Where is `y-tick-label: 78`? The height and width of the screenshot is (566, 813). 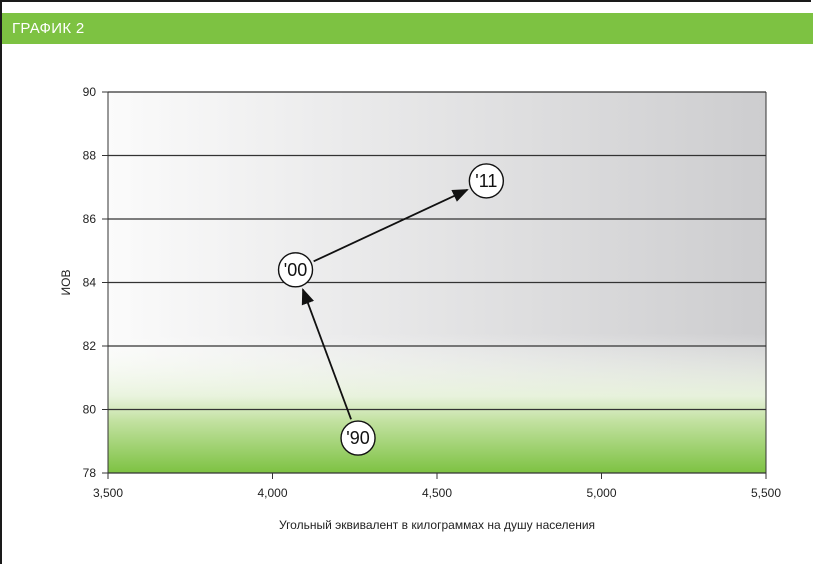
y-tick-label: 78 is located at coordinates (90, 473).